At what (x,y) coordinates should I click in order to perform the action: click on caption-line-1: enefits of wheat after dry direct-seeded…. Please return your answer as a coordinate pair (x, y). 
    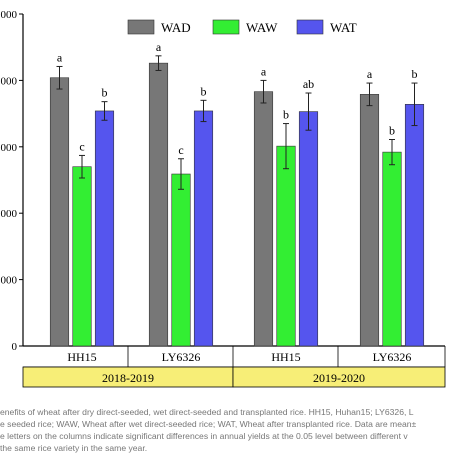
    Looking at the image, I should click on (207, 412).